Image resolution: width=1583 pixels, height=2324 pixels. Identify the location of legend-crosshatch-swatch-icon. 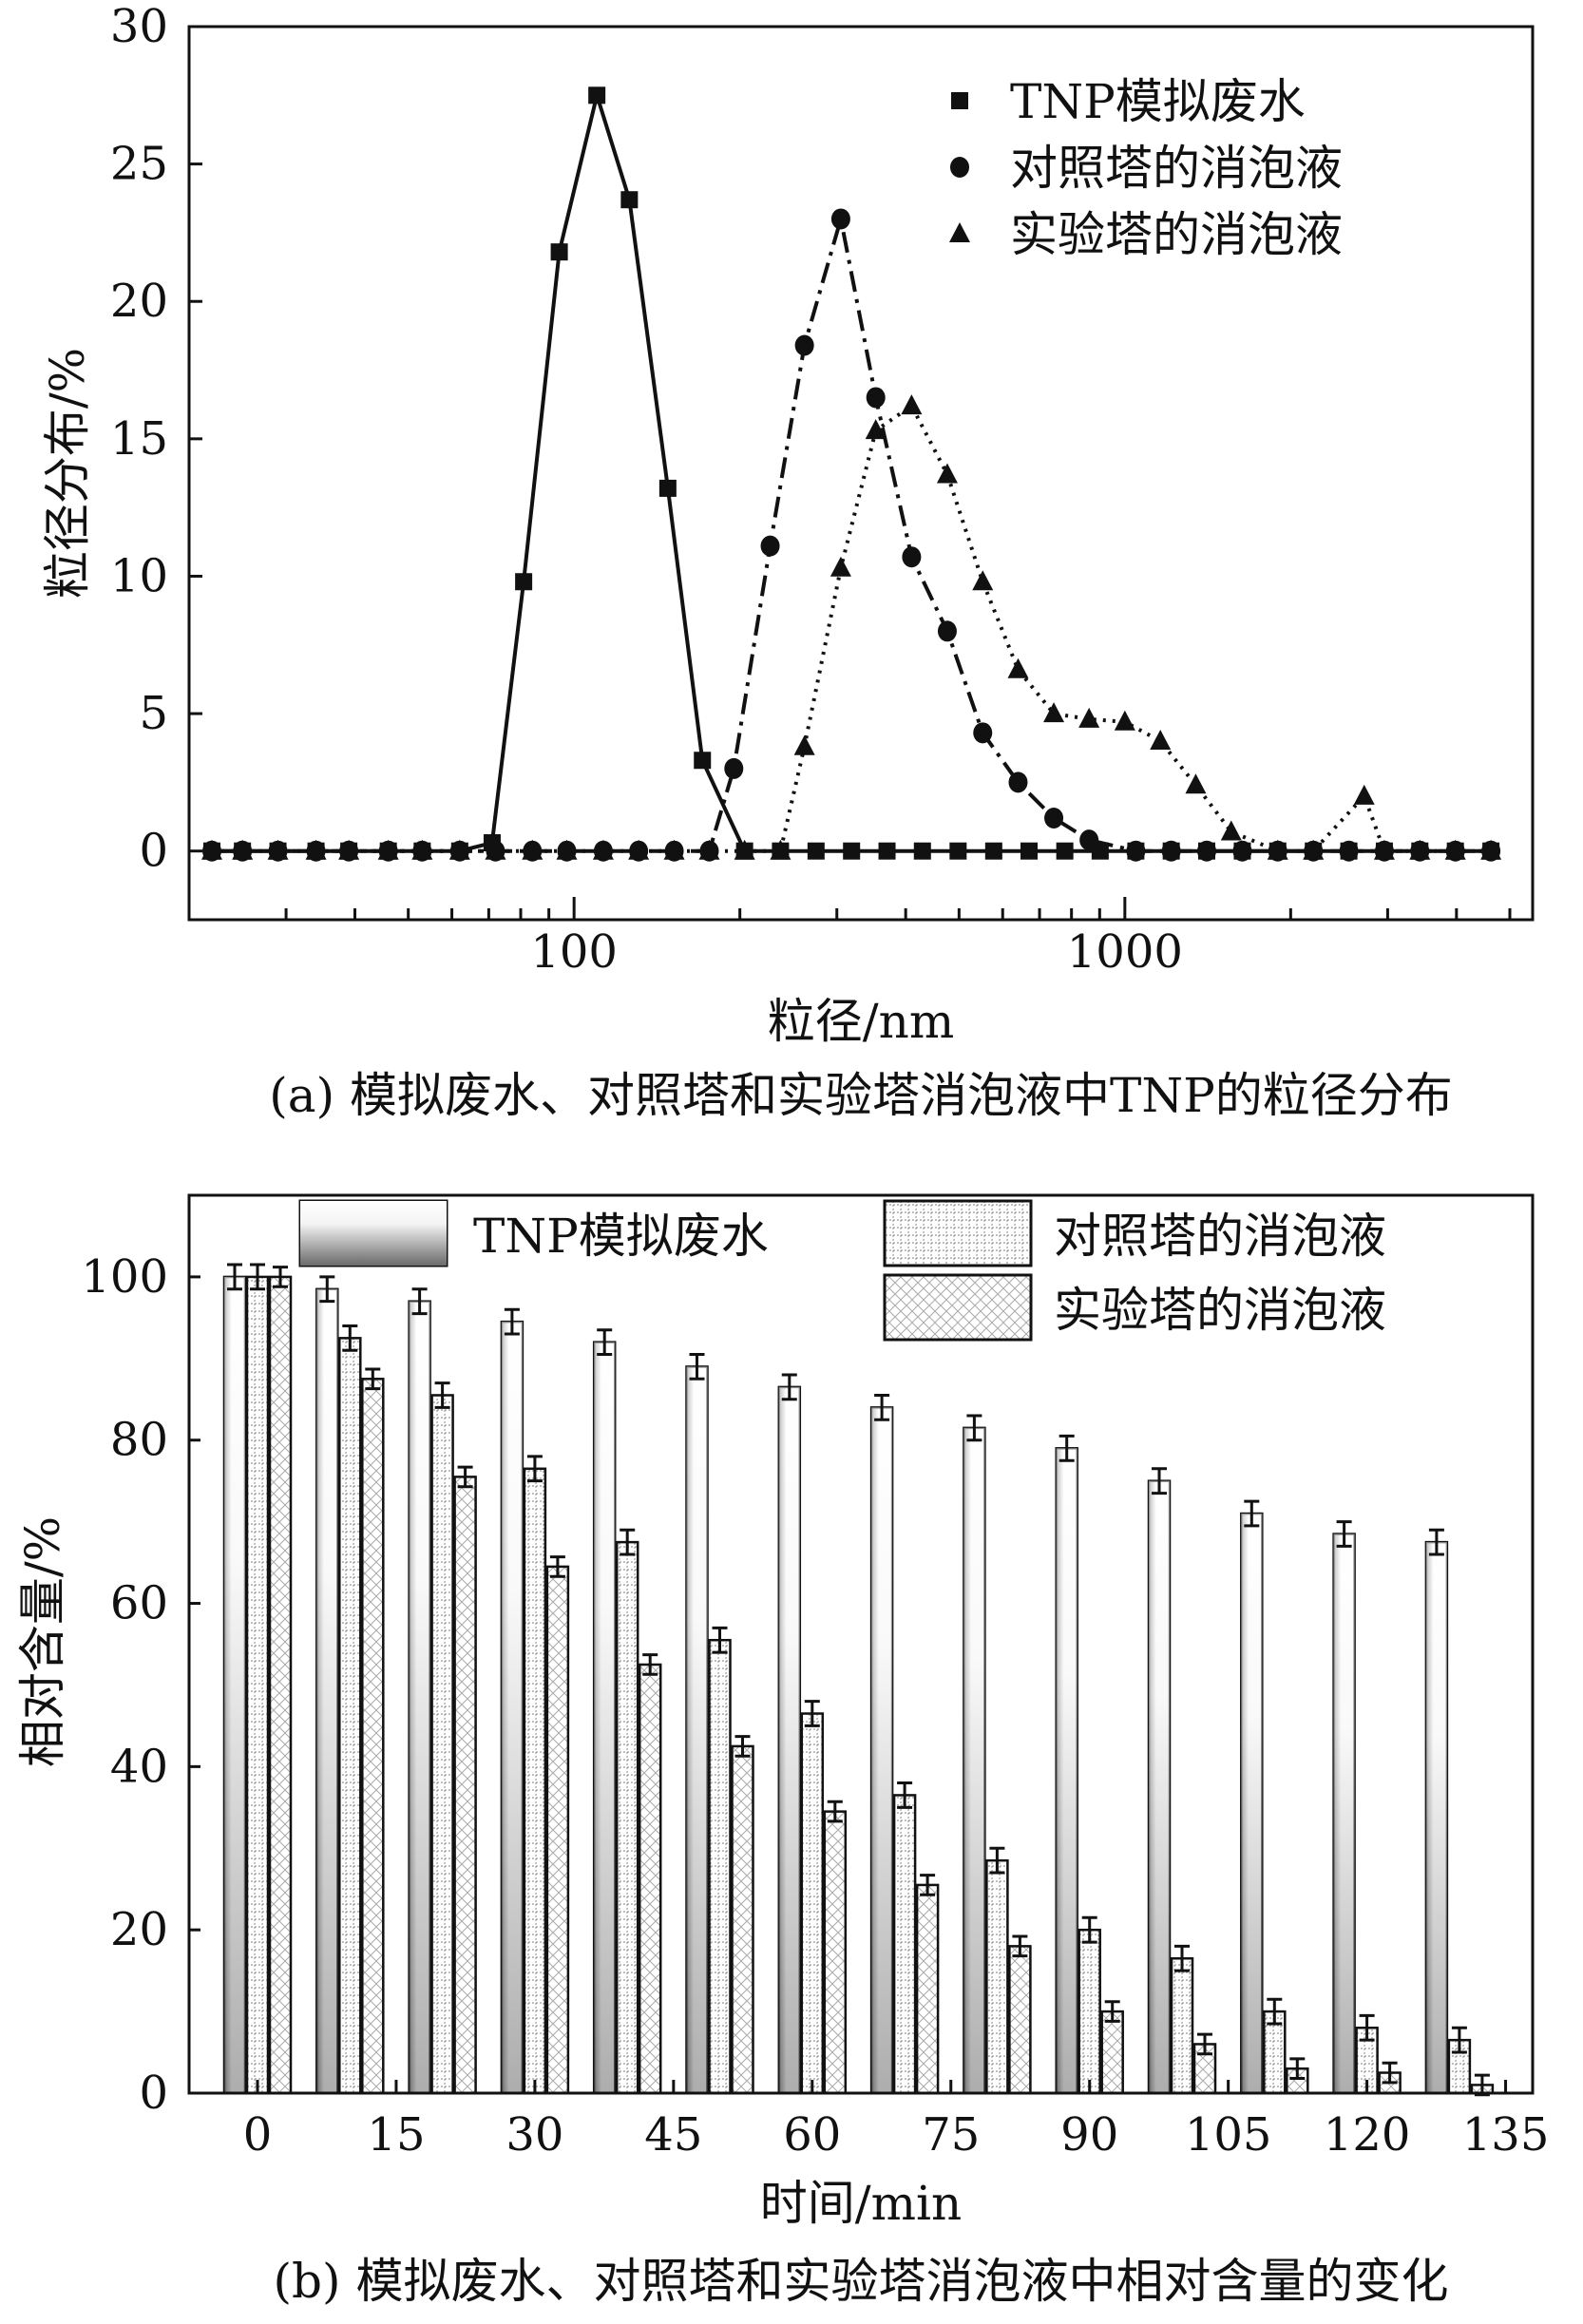
(958, 1307).